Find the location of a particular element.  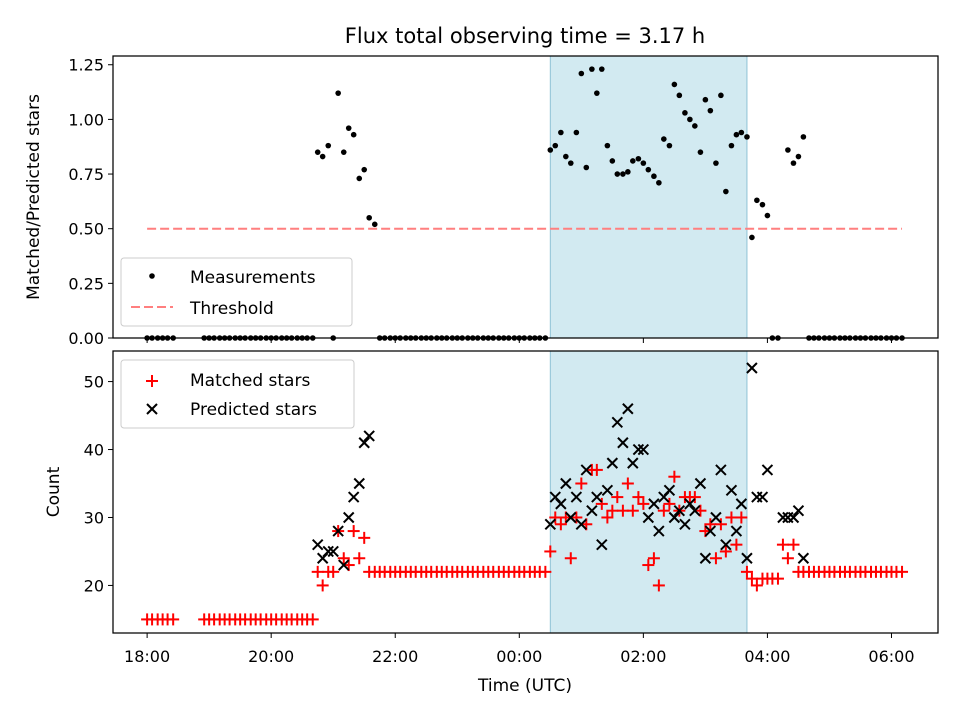

matched-legend-marker is located at coordinates (152, 381).